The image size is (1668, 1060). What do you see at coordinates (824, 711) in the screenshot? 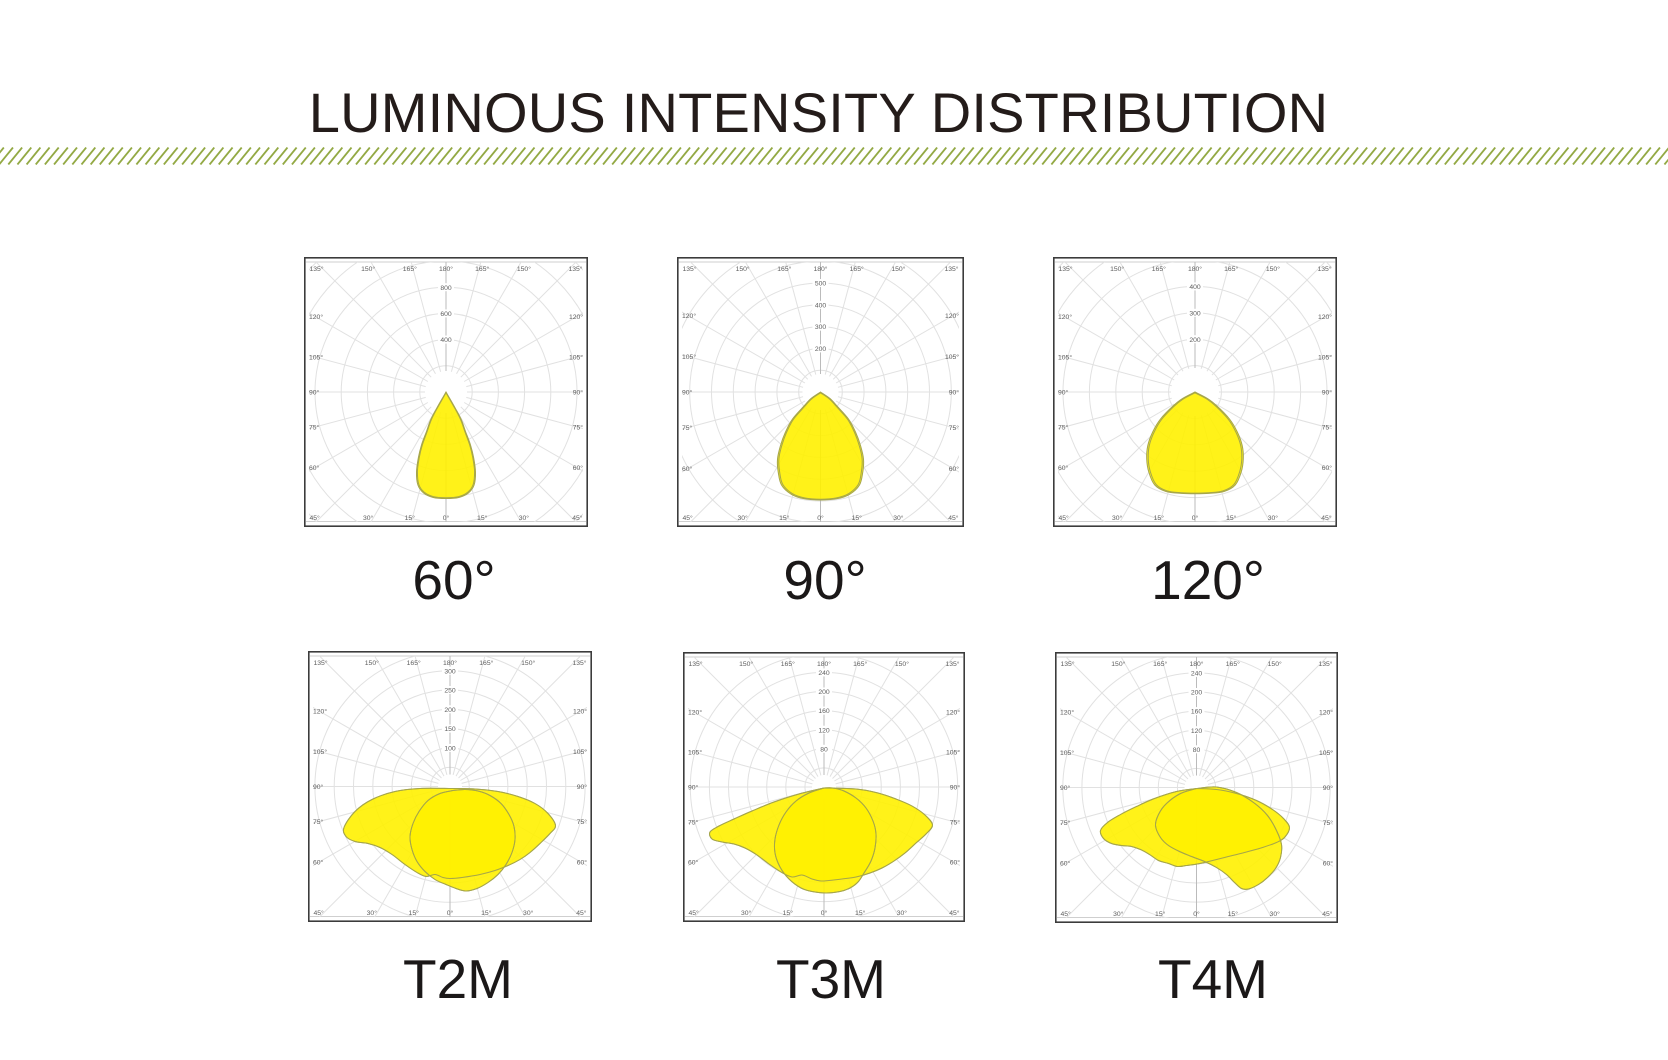
I see `svg-text: 160` at bounding box center [824, 711].